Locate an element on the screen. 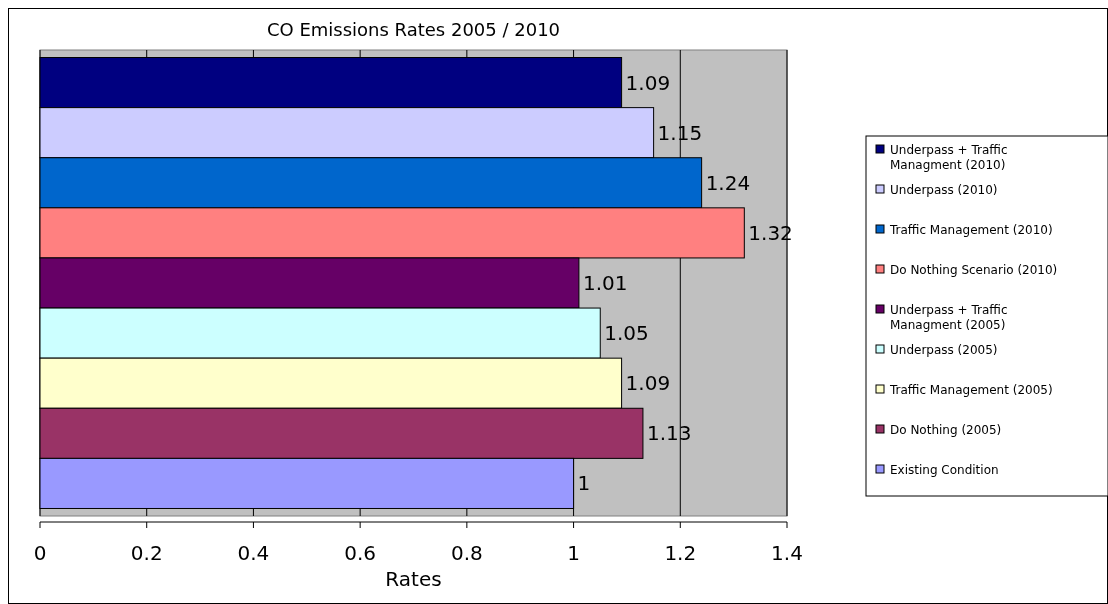  legend-label: Underpass + Traffic Managment (2010) is located at coordinates (949, 157).